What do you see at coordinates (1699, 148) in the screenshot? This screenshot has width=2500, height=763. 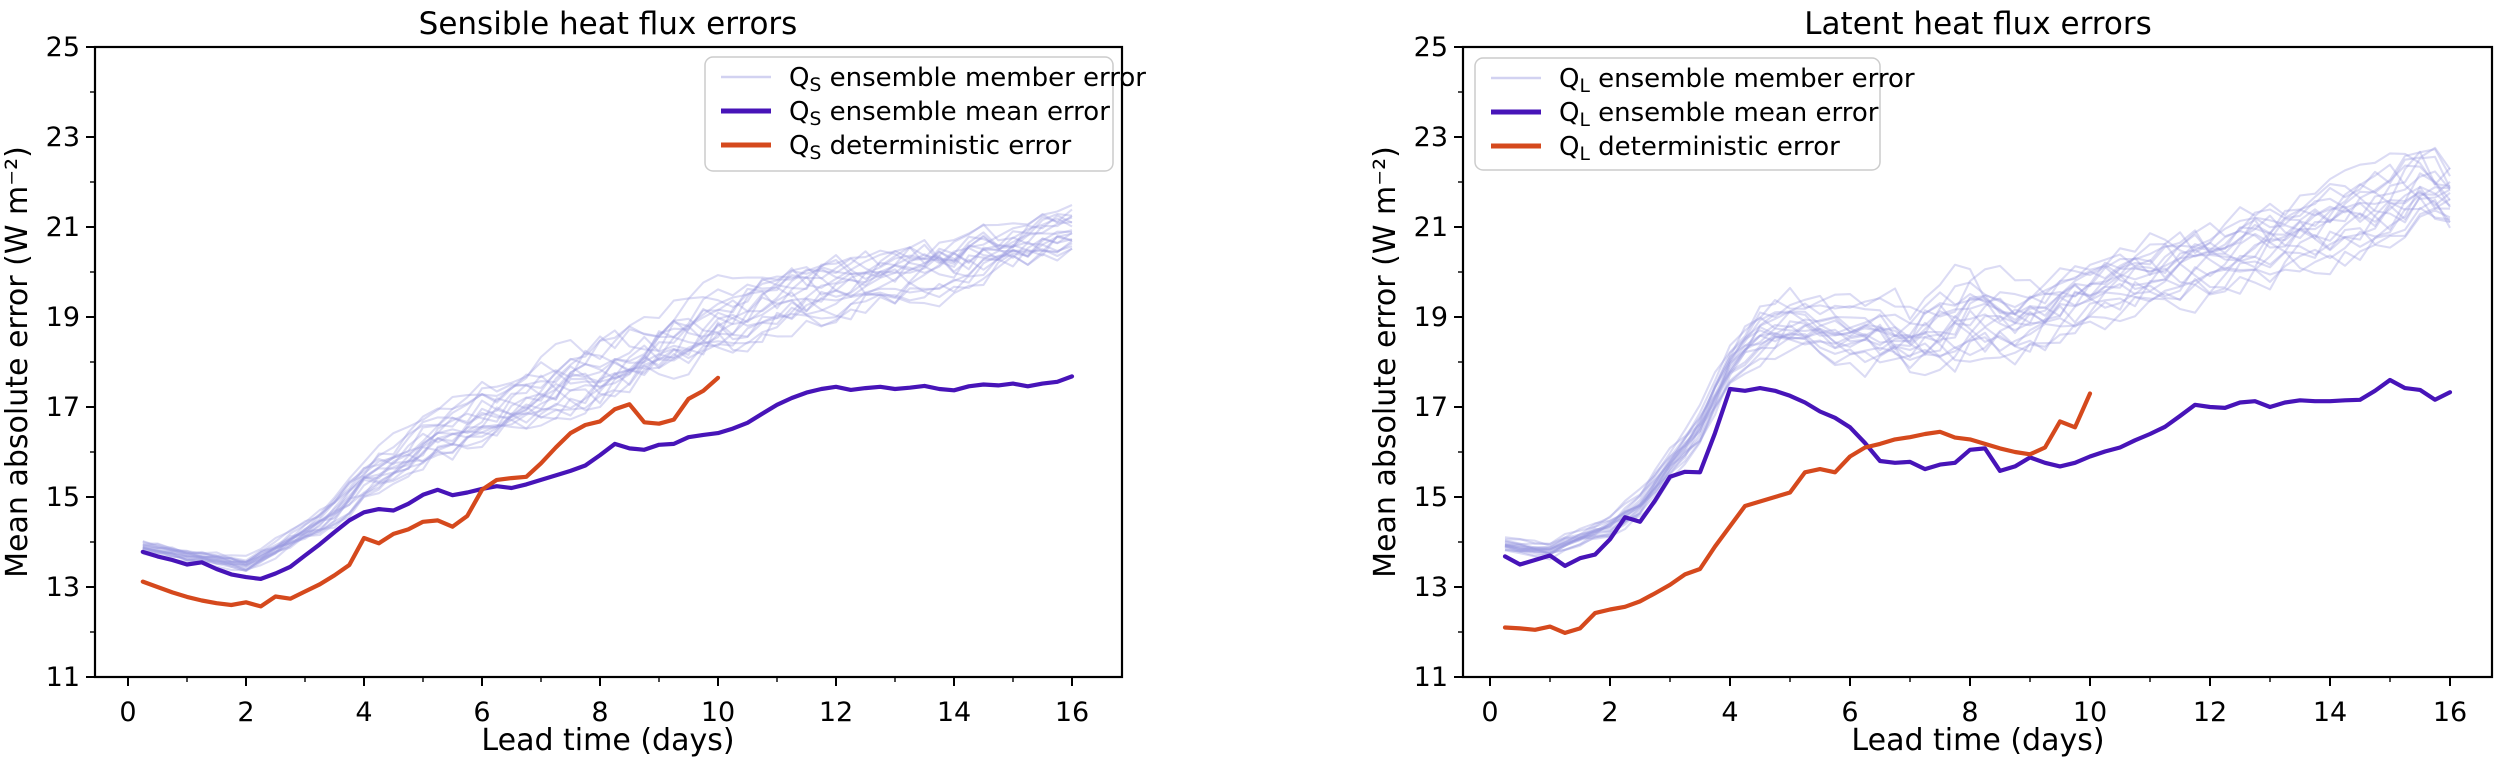 I see `legend-label-deterministic: QL deterministic error` at bounding box center [1699, 148].